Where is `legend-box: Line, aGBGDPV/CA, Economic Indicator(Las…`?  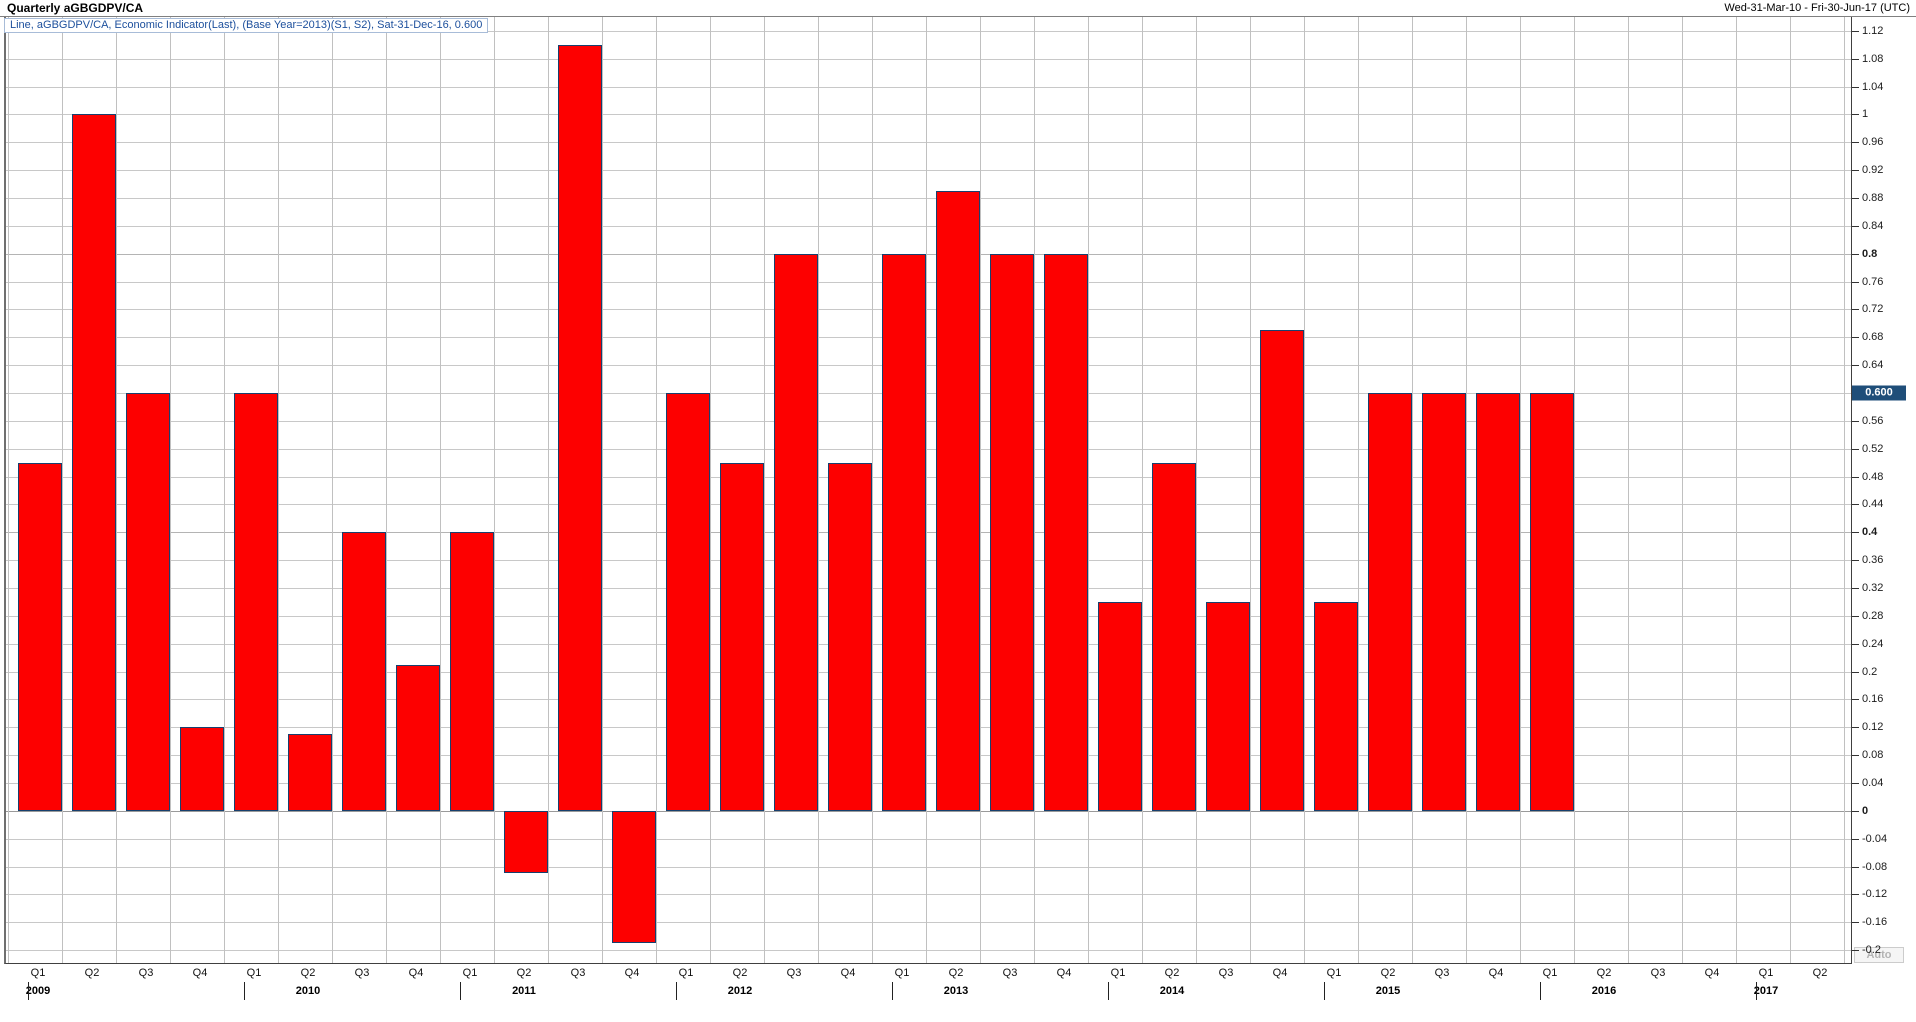 legend-box: Line, aGBGDPV/CA, Economic Indicator(Las… is located at coordinates (246, 25).